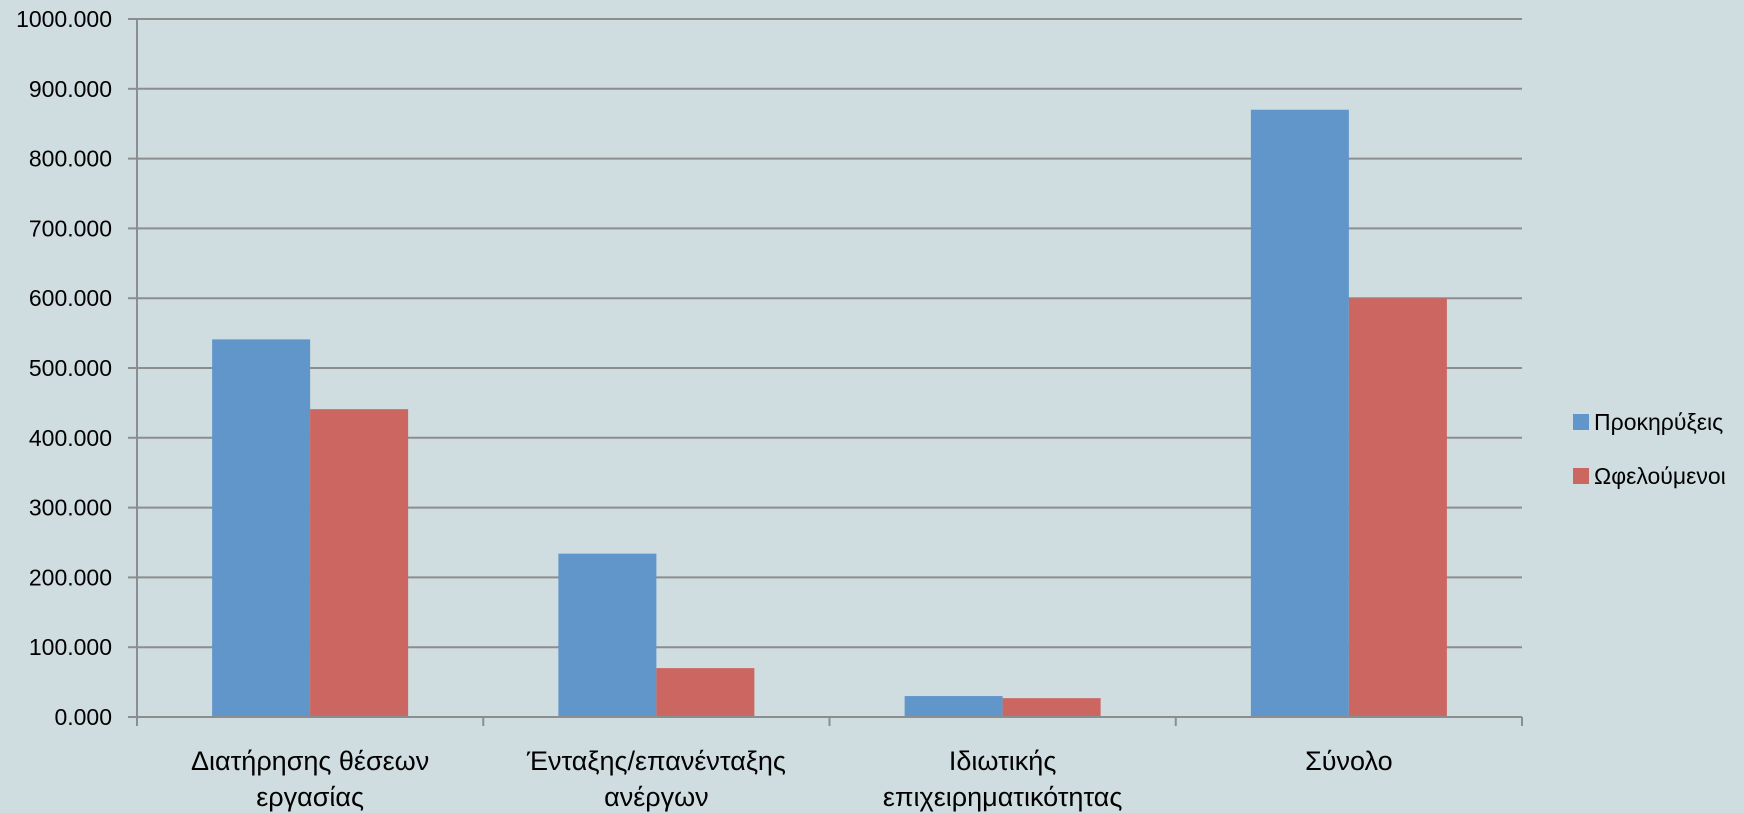 The image size is (1744, 813). What do you see at coordinates (70, 647) in the screenshot?
I see `y-tick-label: 100.000` at bounding box center [70, 647].